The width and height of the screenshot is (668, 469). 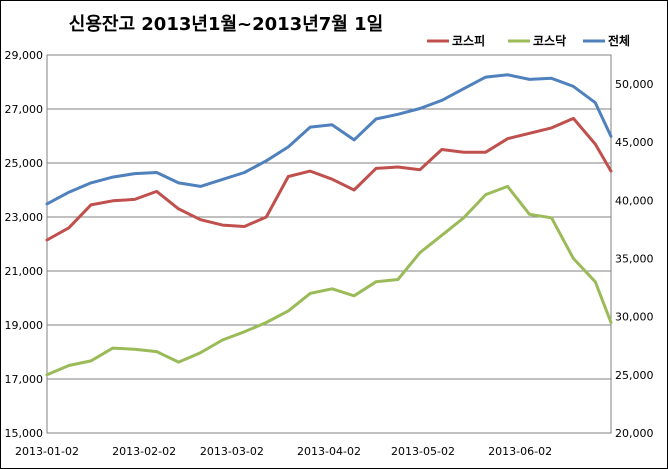 What do you see at coordinates (24, 163) in the screenshot?
I see `left-tick-label: 25,000` at bounding box center [24, 163].